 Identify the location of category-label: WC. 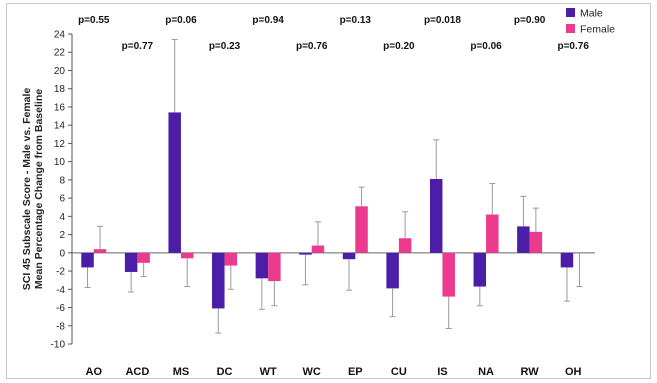
(312, 372).